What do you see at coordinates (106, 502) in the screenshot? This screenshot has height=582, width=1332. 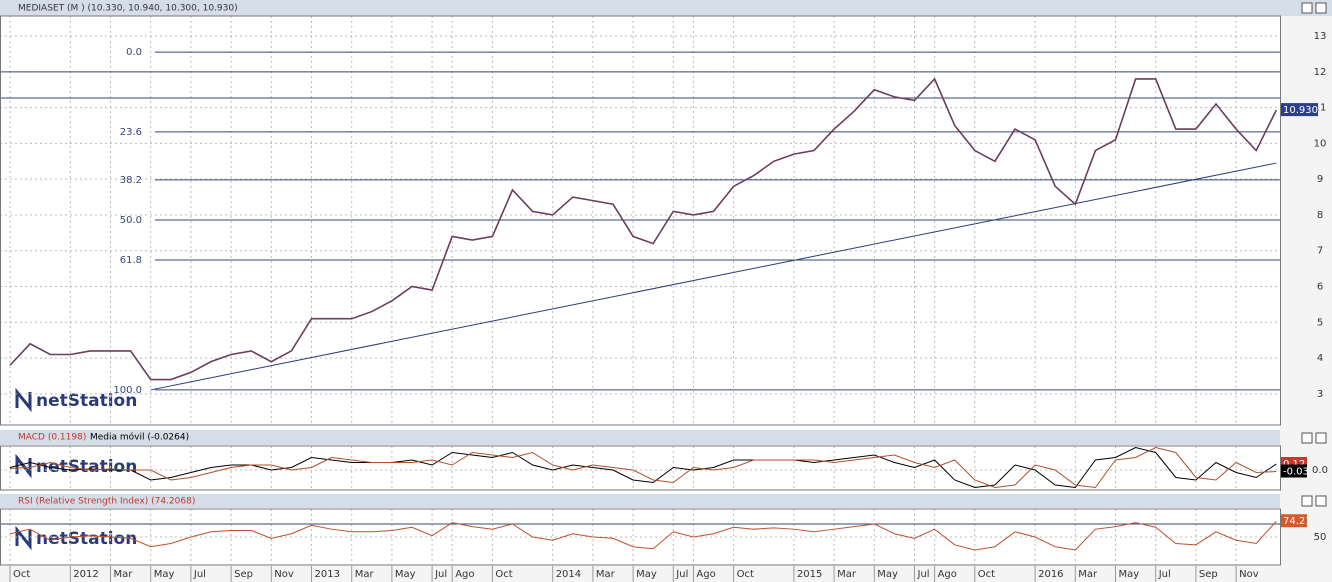 I see `panel-title: RSI (Relative Strength Index) (74.2068)` at bounding box center [106, 502].